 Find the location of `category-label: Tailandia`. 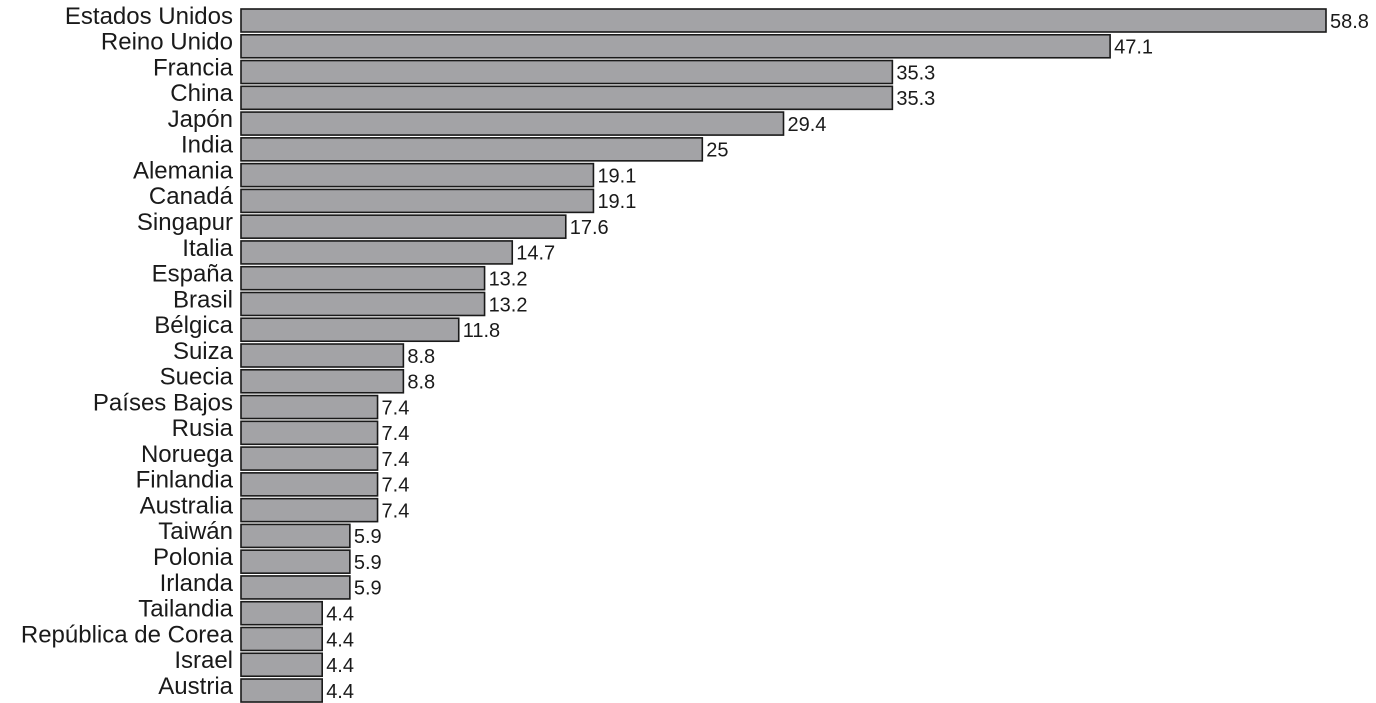

category-label: Tailandia is located at coordinates (185, 609).